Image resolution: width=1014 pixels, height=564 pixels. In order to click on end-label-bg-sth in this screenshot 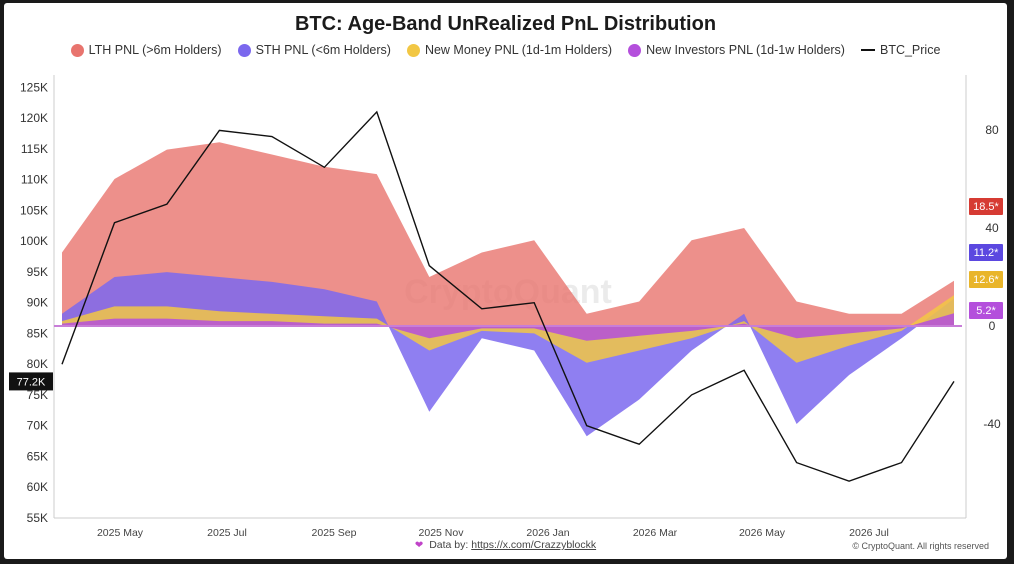, I will do `click(986, 252)`.